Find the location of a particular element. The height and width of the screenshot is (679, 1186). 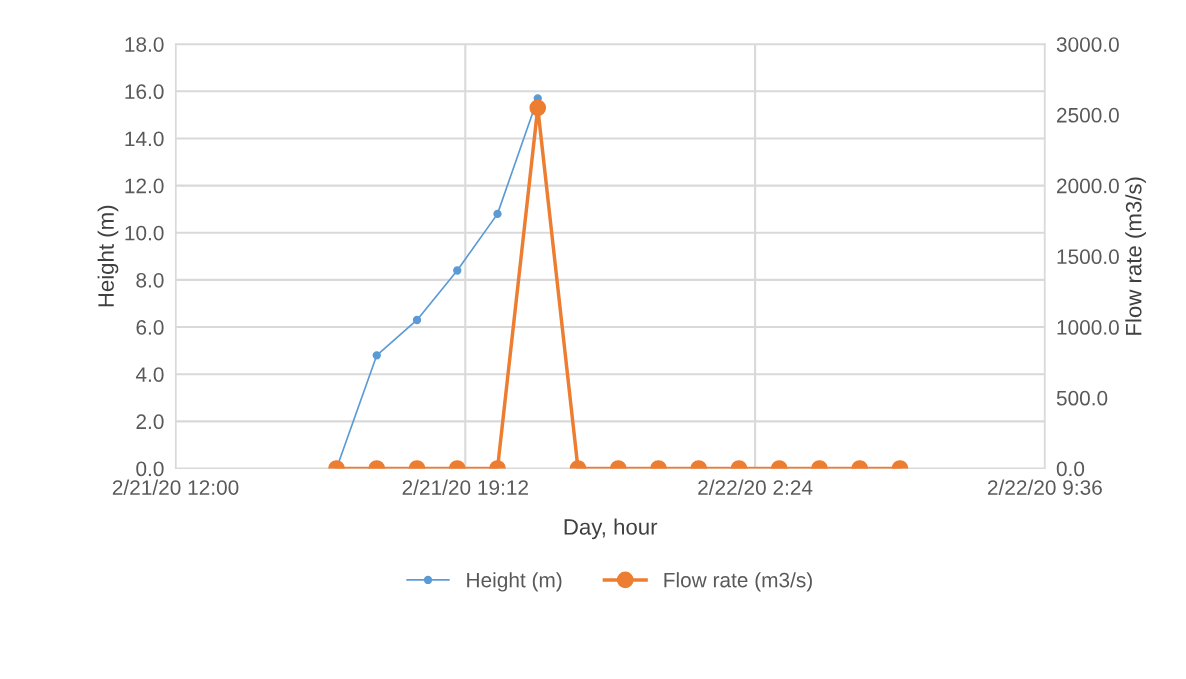

y2-tick-label: 2500.0 is located at coordinates (1088, 115).